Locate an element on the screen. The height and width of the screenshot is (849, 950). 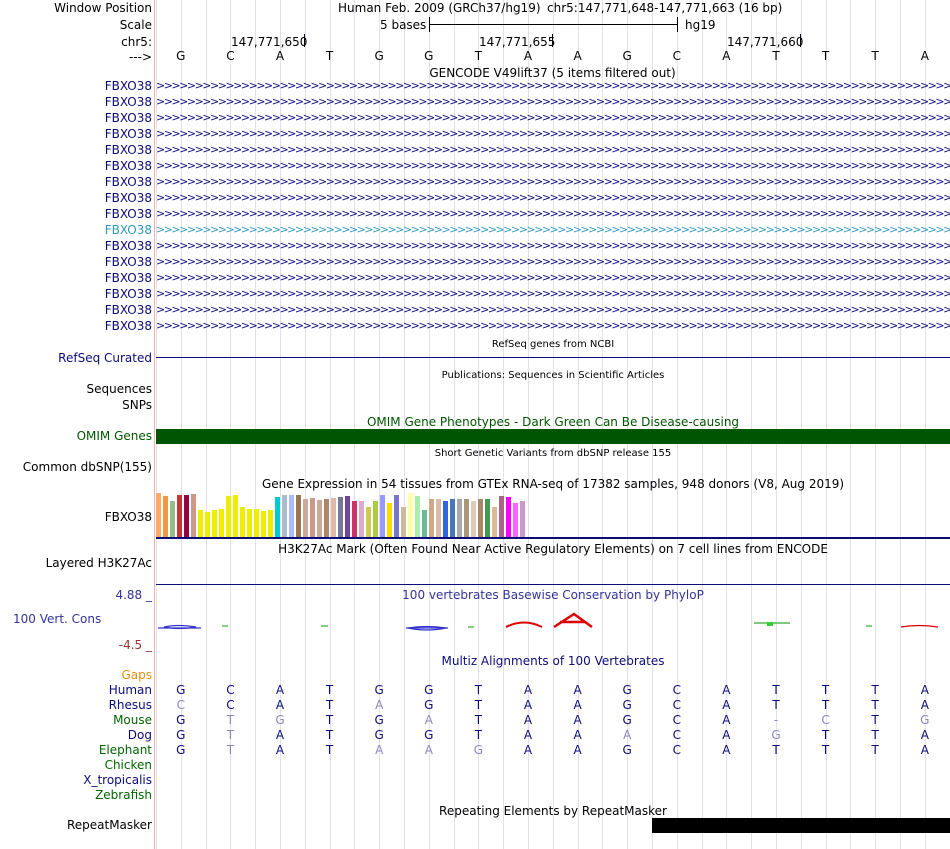
gtex-label: FBXO38 is located at coordinates (128, 517).